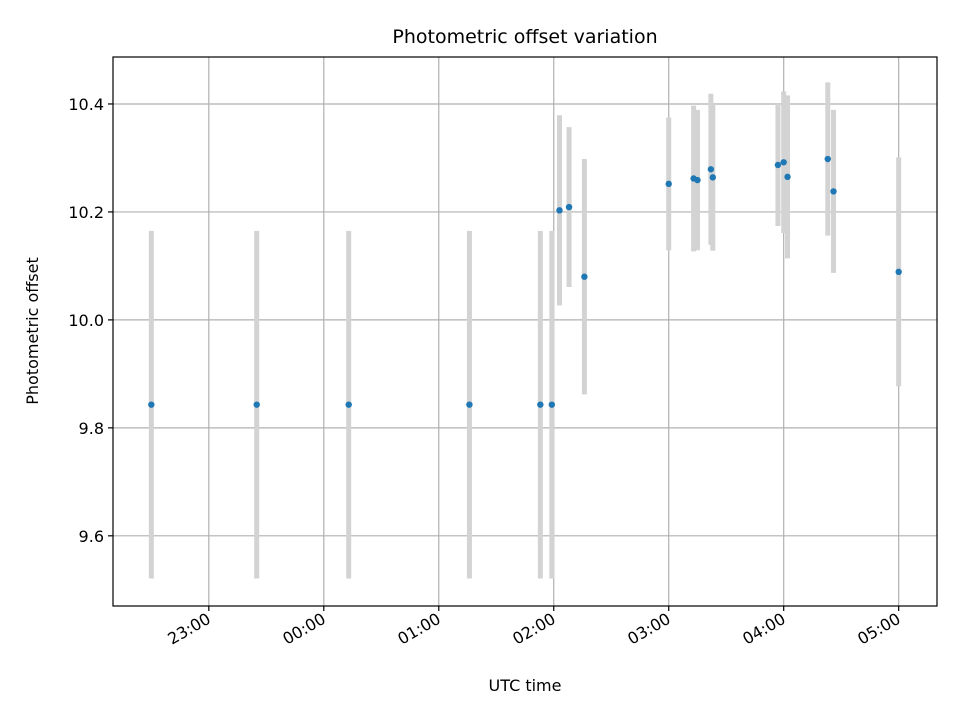  What do you see at coordinates (86, 320) in the screenshot?
I see `y-tick-label: 10.0` at bounding box center [86, 320].